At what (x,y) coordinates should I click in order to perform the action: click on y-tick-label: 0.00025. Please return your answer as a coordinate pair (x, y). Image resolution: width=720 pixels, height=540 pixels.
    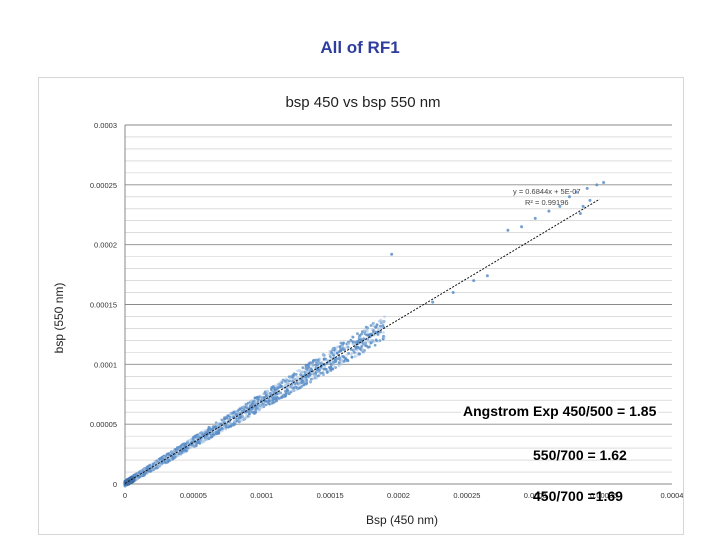
    Looking at the image, I should click on (103, 185).